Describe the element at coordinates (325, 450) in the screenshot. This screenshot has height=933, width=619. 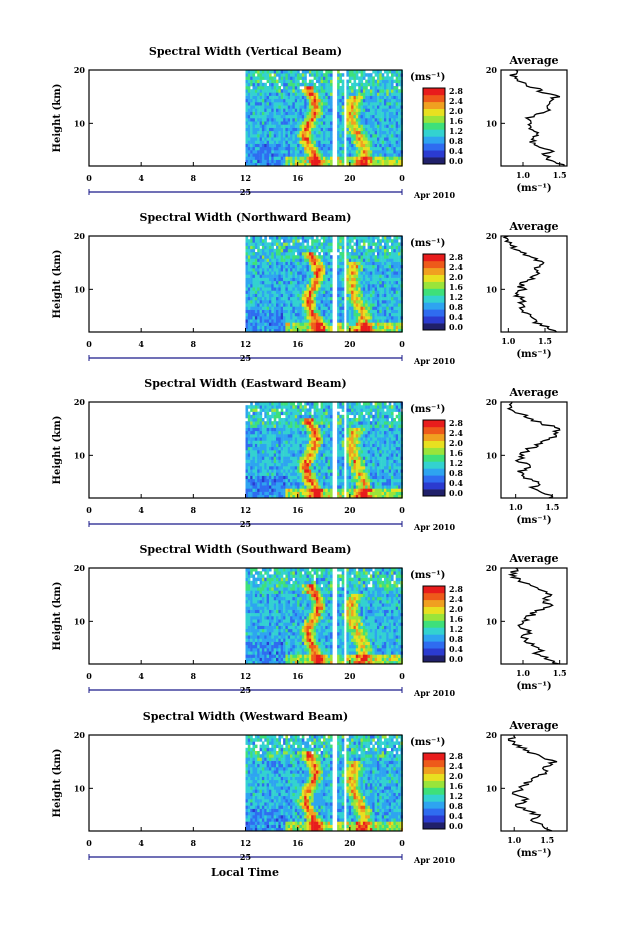
I see `heatmap` at that location.